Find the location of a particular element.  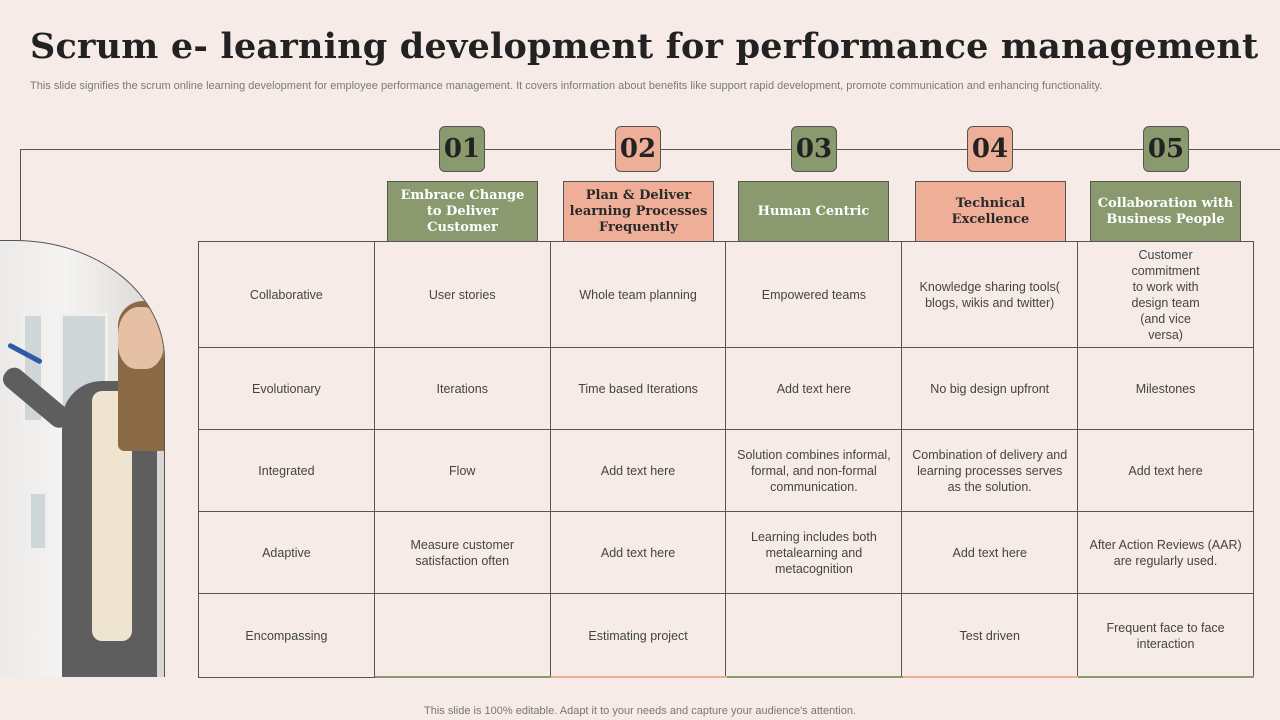

row-label: Integrated is located at coordinates (286, 470).